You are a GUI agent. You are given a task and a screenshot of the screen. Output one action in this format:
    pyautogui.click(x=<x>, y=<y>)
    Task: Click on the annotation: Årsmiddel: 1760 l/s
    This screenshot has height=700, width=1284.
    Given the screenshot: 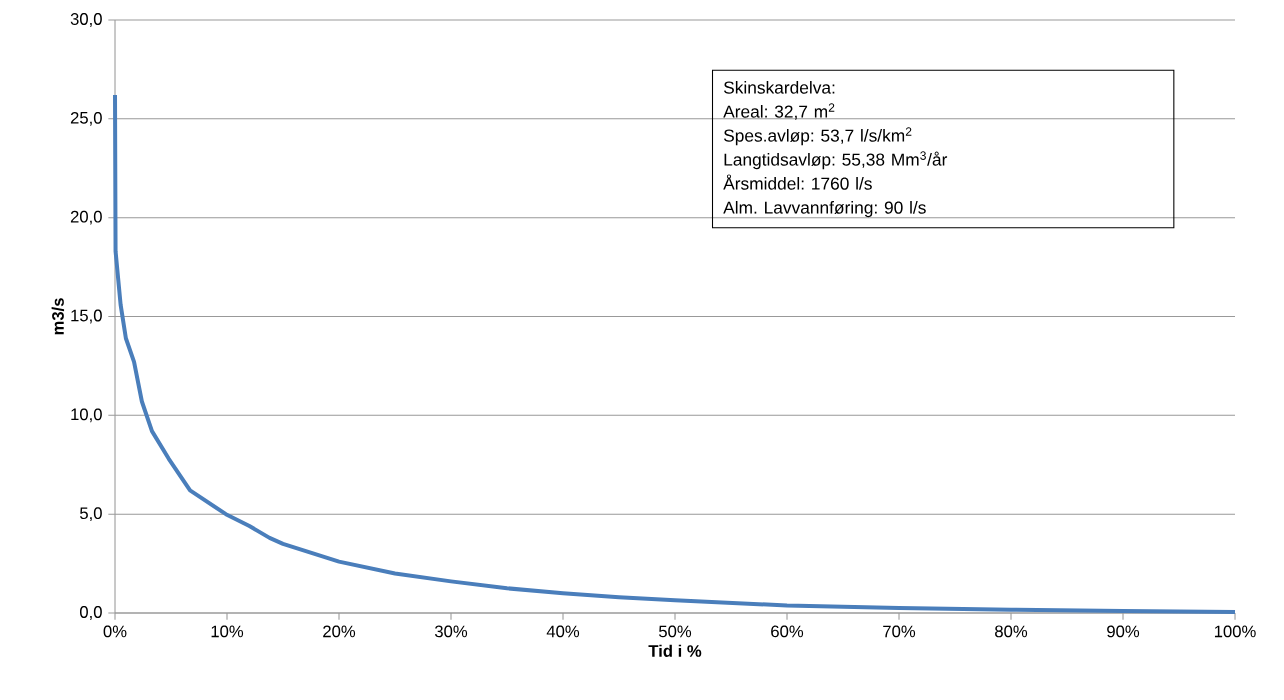 What is the action you would take?
    pyautogui.click(x=797, y=182)
    